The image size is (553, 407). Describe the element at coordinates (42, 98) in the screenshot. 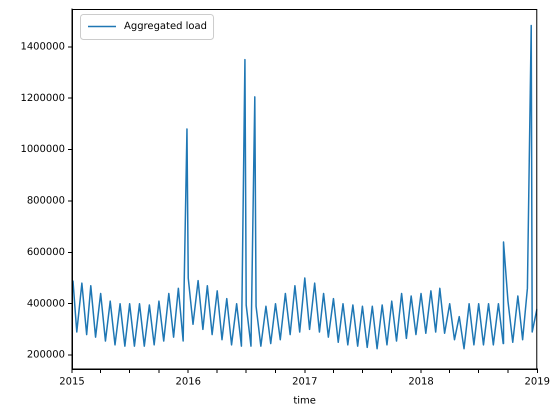

I see `y-tick-label: 1200000` at that location.